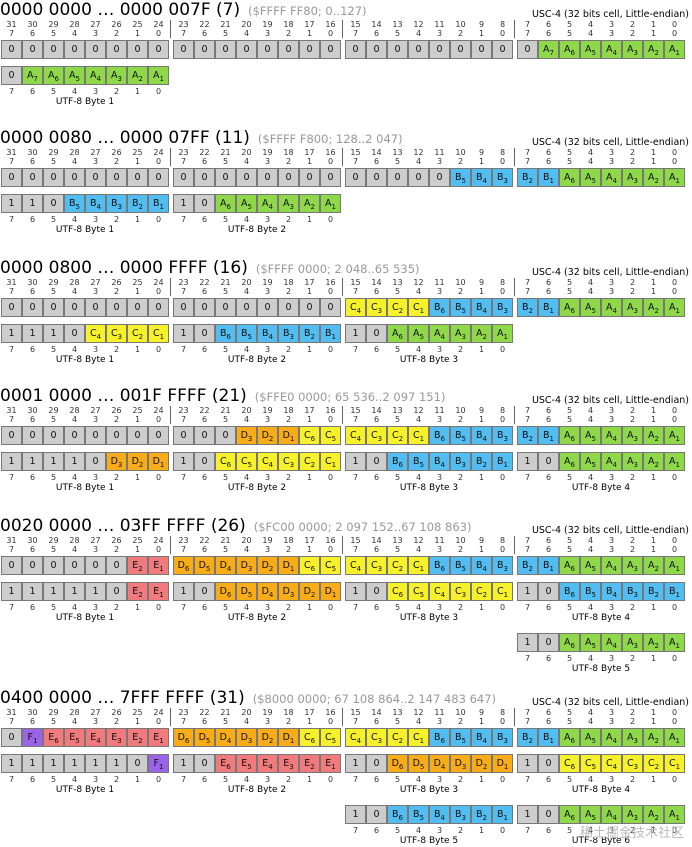 This screenshot has width=692, height=847. What do you see at coordinates (204, 410) in the screenshot?
I see `bit-number: 22` at bounding box center [204, 410].